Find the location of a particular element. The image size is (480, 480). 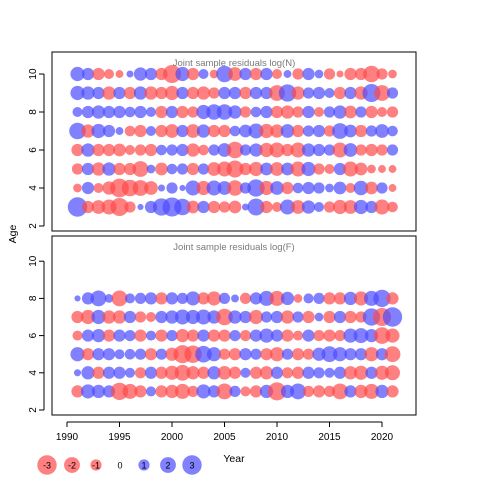

legend-label: -2 is located at coordinates (72, 466).